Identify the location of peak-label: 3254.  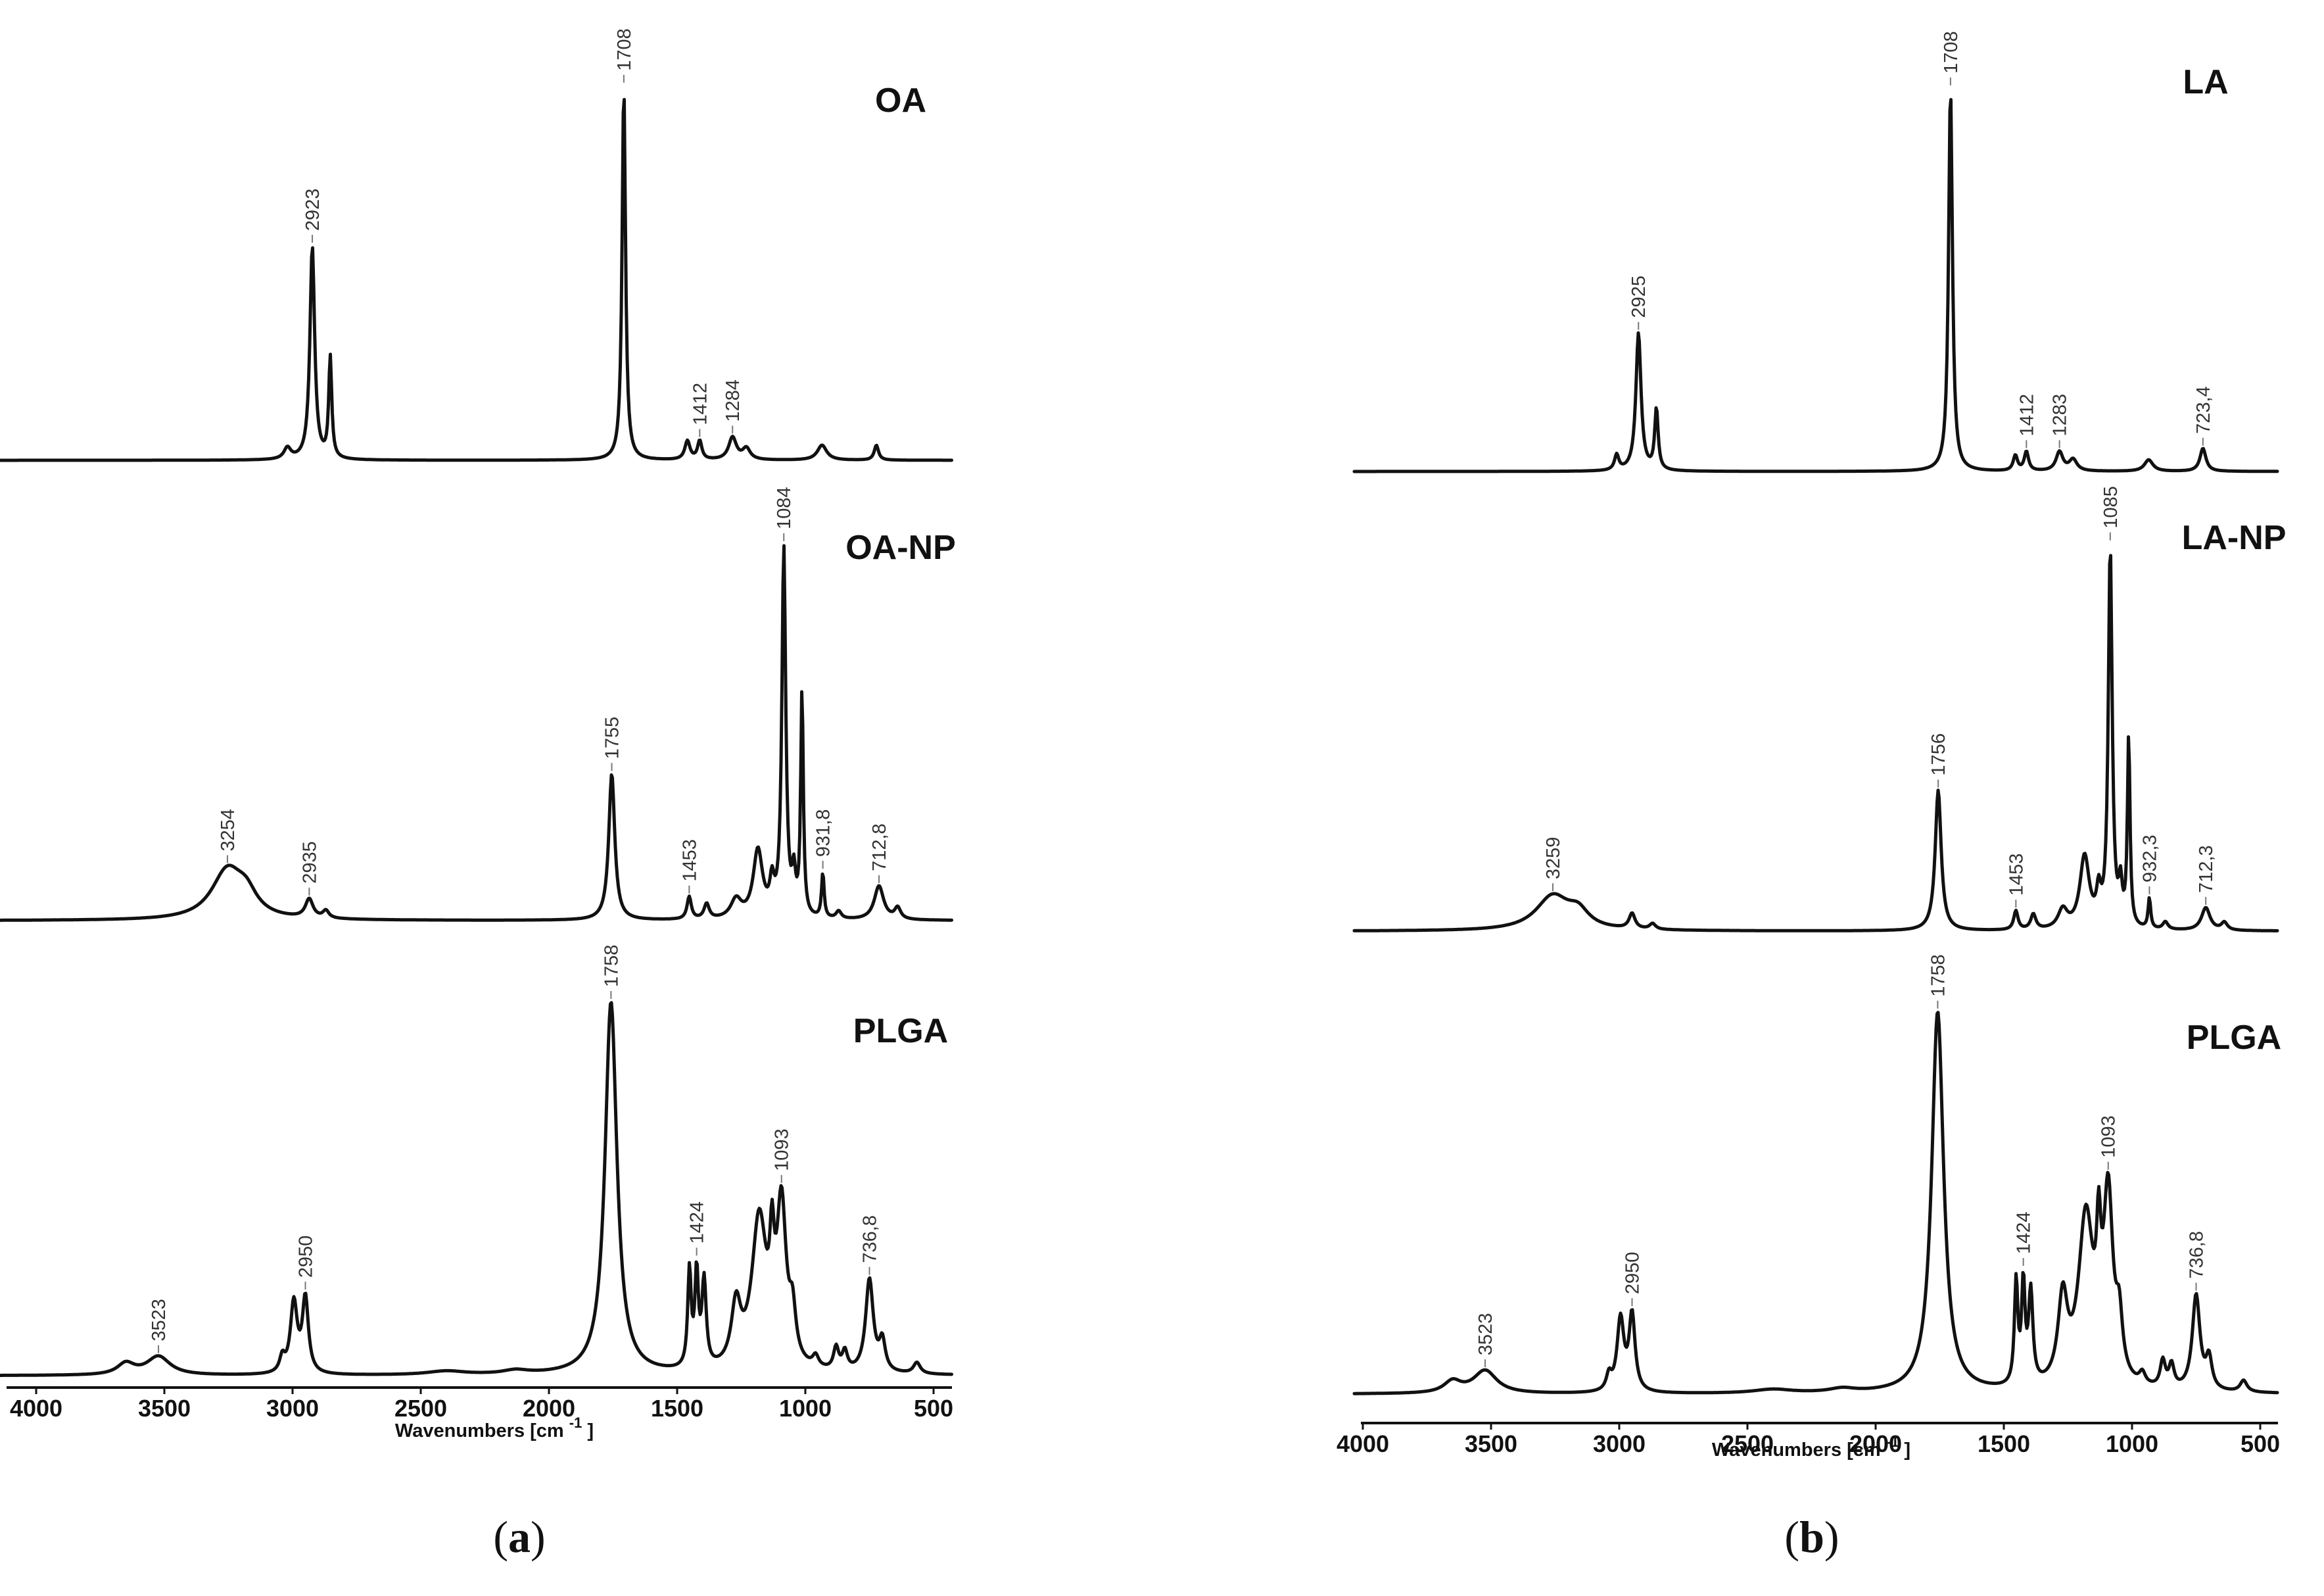
(229, 830).